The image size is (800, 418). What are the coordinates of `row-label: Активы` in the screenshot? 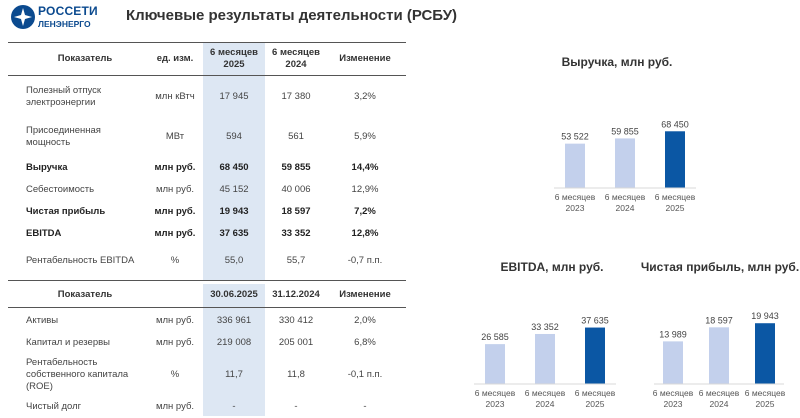 It's located at (42, 321).